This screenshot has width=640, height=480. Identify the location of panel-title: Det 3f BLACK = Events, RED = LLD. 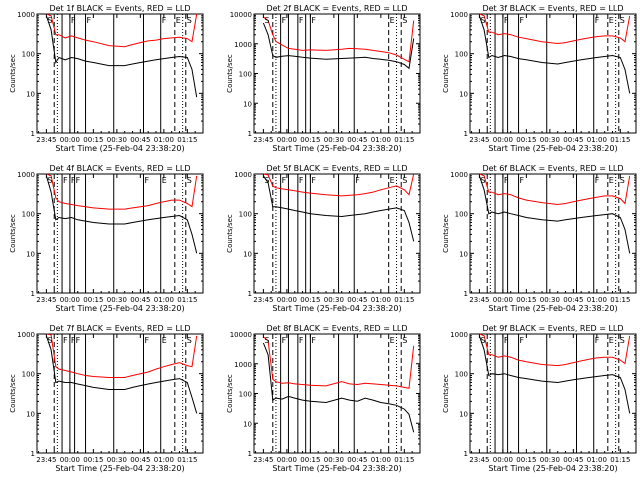
(552, 8).